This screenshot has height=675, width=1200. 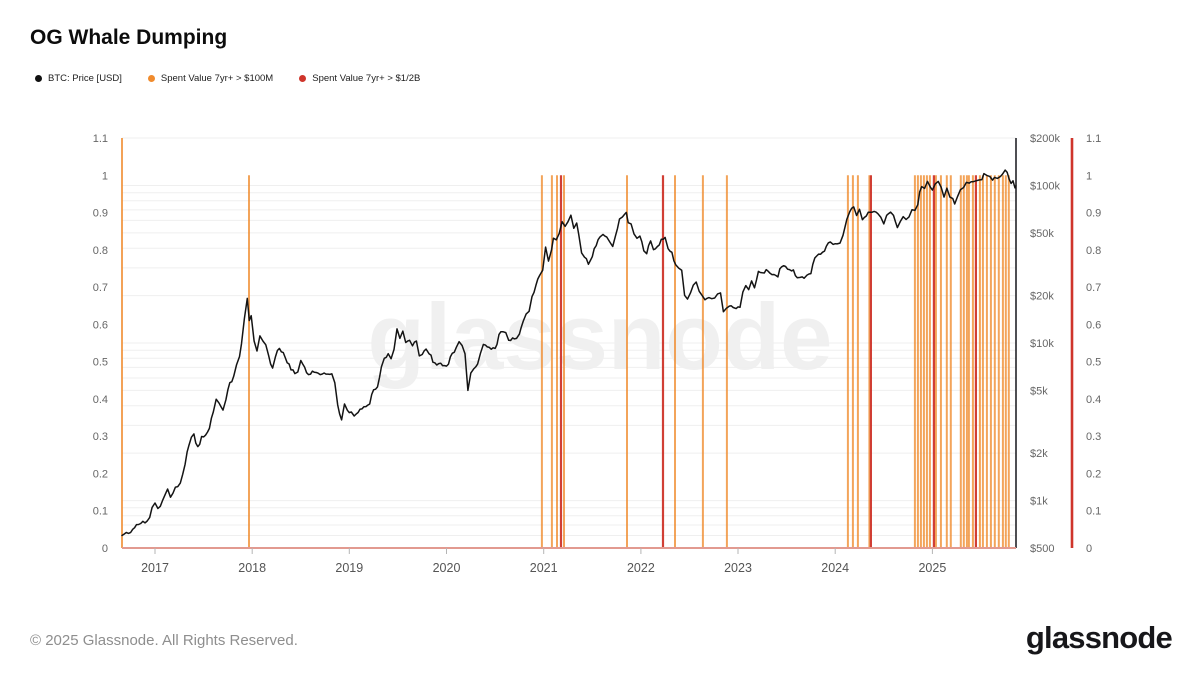 I want to click on legend-item-label: BTC: Price [USD], so click(x=85, y=78).